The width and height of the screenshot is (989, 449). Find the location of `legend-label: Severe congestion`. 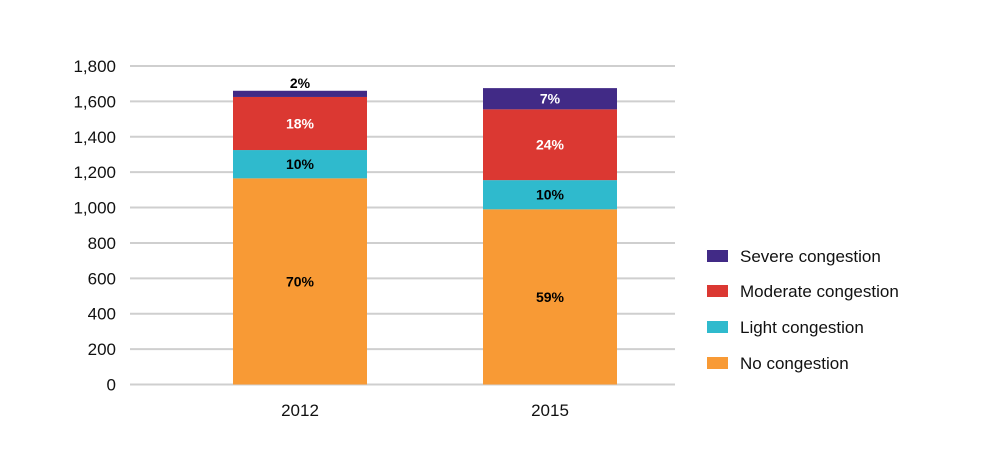

legend-label: Severe congestion is located at coordinates (810, 256).